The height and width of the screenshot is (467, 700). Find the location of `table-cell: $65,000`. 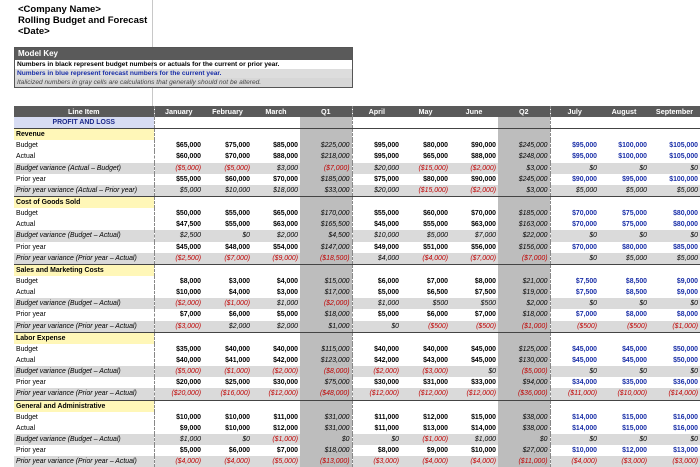

table-cell: $65,000 is located at coordinates (178, 146).